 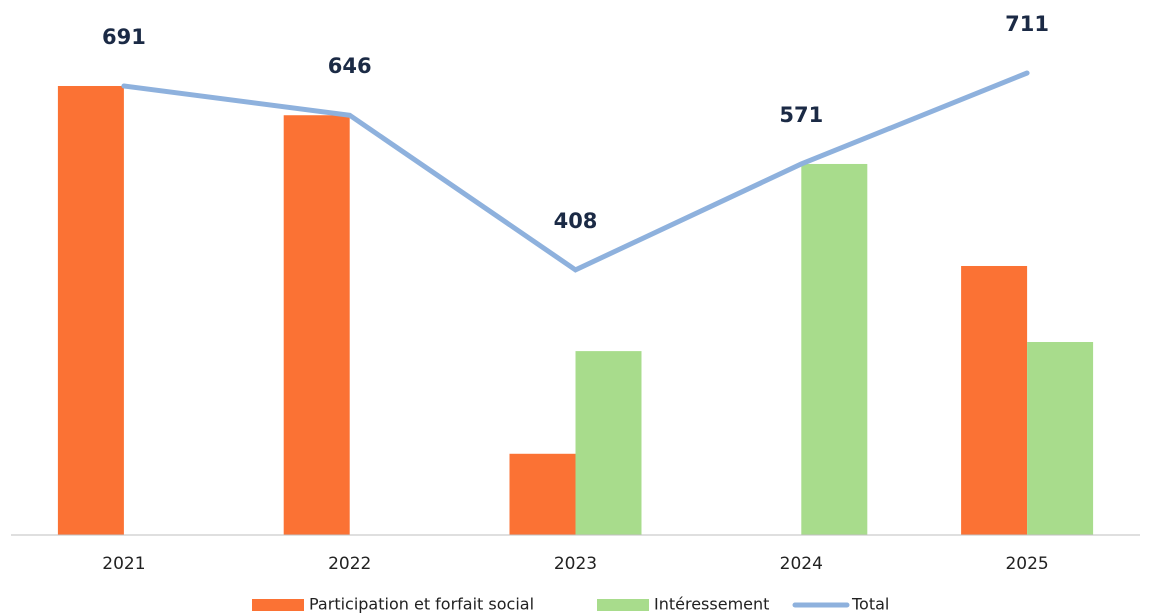 I want to click on value-label: 646, so click(x=350, y=66).